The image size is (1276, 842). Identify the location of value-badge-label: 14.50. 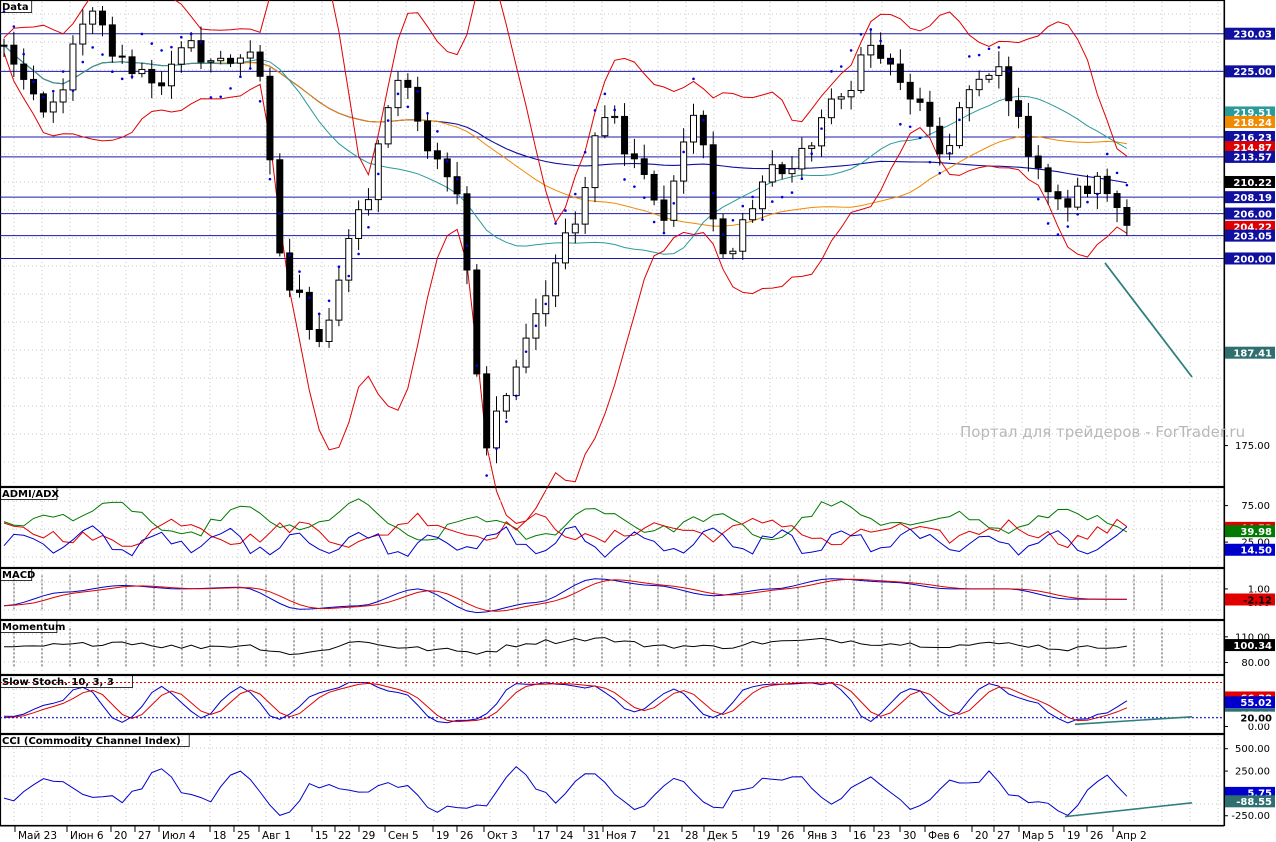
(1256, 551).